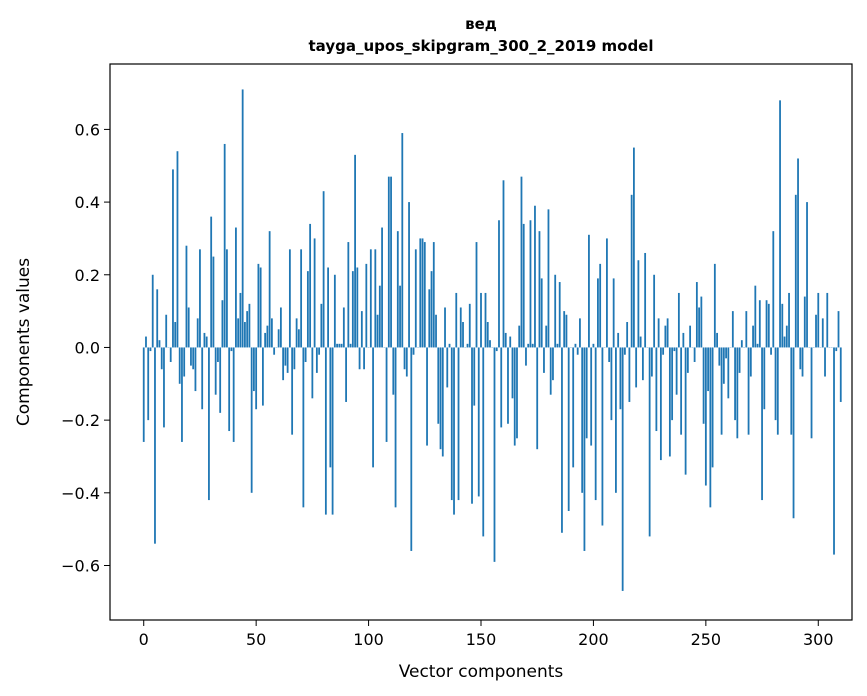  I want to click on y-tick-label: 0.4, so click(87, 202).